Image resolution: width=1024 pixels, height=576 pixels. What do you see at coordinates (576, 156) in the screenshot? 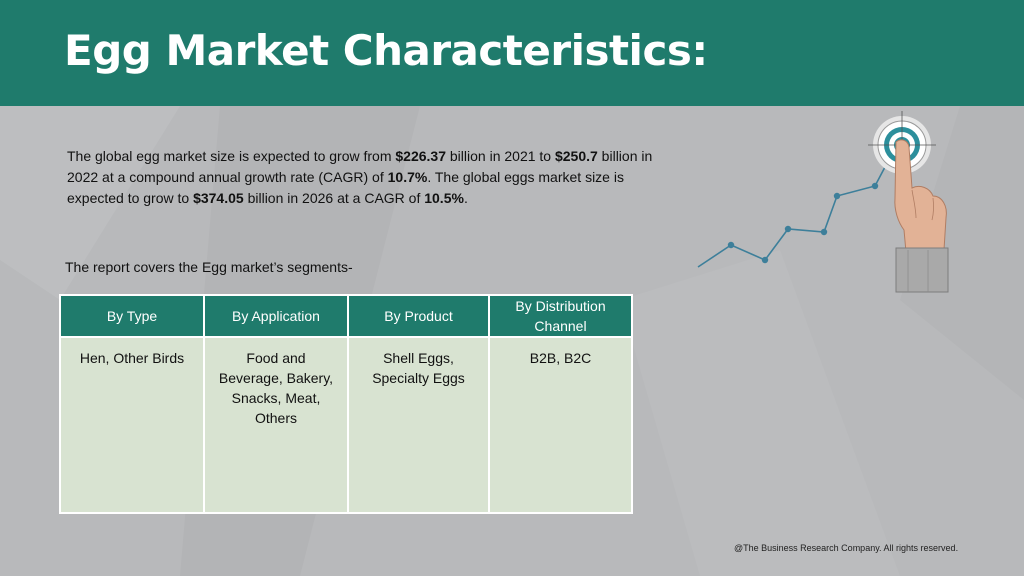
I see `intro-highlight-value: $250.7` at bounding box center [576, 156].